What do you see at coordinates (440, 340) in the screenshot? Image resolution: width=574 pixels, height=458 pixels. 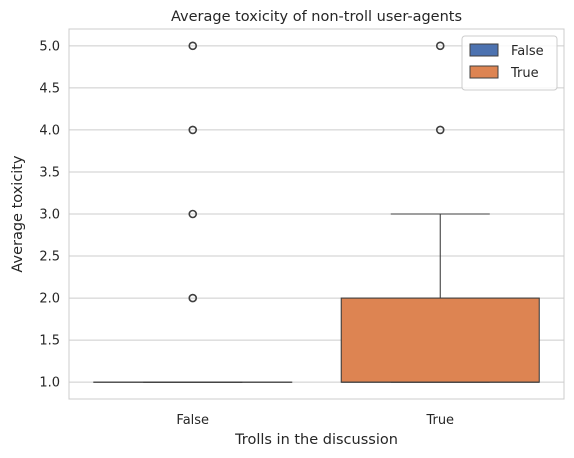 I see `box-iqr` at bounding box center [440, 340].